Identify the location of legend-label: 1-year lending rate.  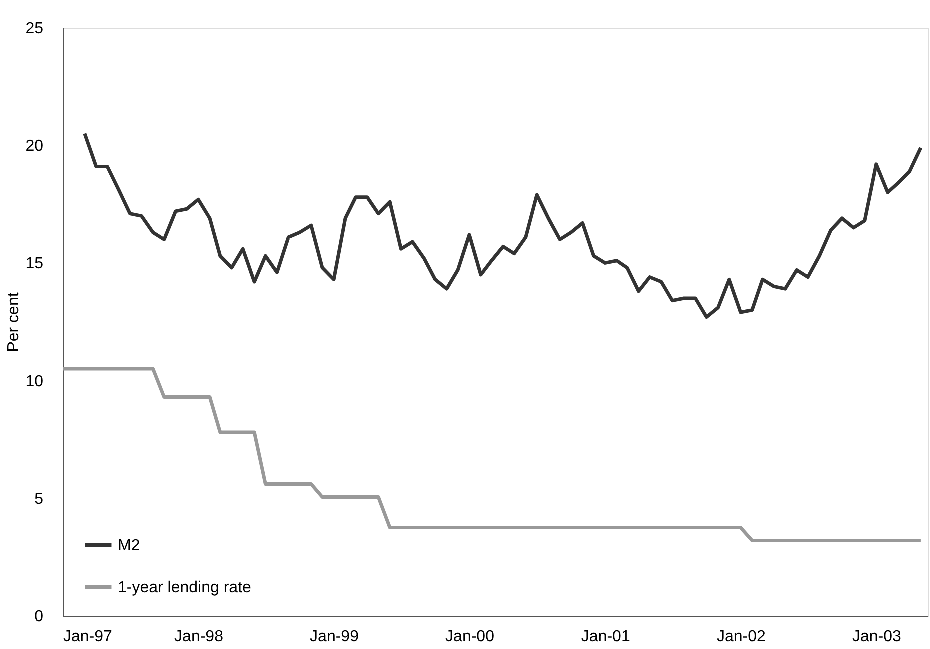
(185, 588).